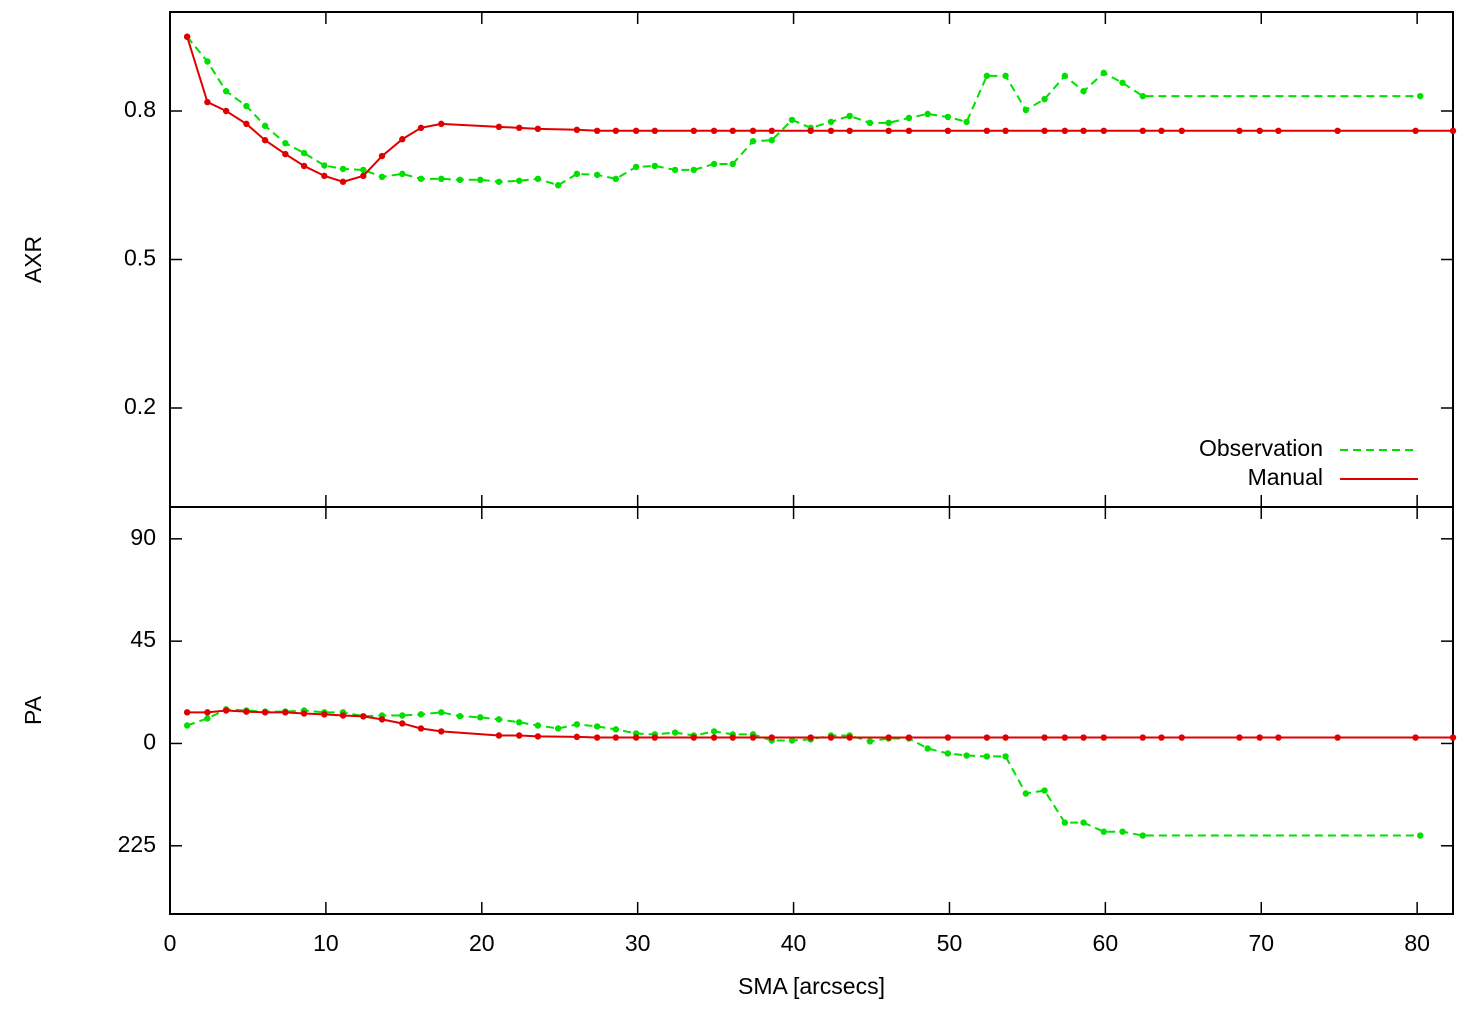 The width and height of the screenshot is (1477, 1015). I want to click on y-axis-label: PA, so click(33, 710).